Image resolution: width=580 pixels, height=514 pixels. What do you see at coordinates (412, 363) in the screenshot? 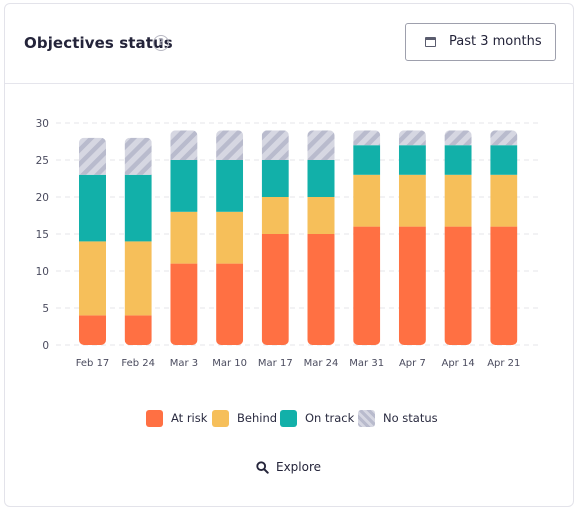
I see `x-tick-label: Apr 7` at bounding box center [412, 363].